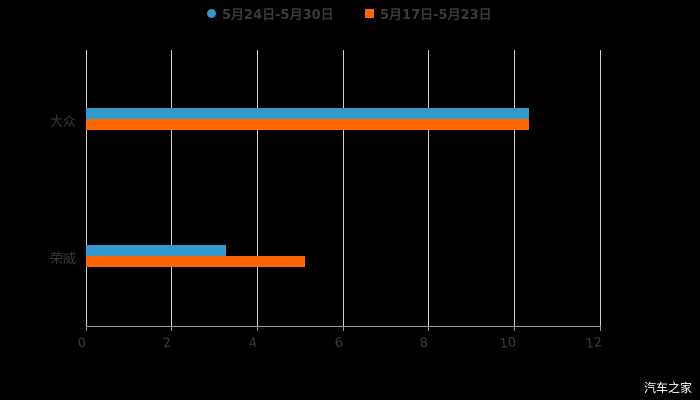 Image resolution: width=700 pixels, height=400 pixels. I want to click on legend-square-icon, so click(369, 13).